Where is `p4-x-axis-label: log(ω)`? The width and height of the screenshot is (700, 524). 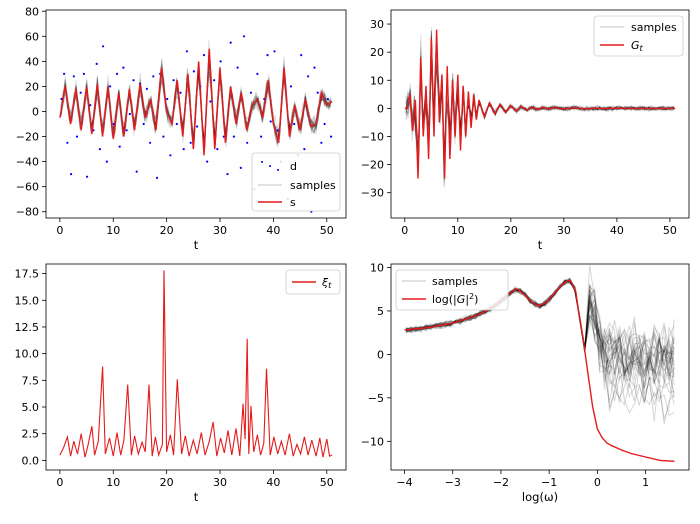
p4-x-axis-label: log(ω) is located at coordinates (540, 497).